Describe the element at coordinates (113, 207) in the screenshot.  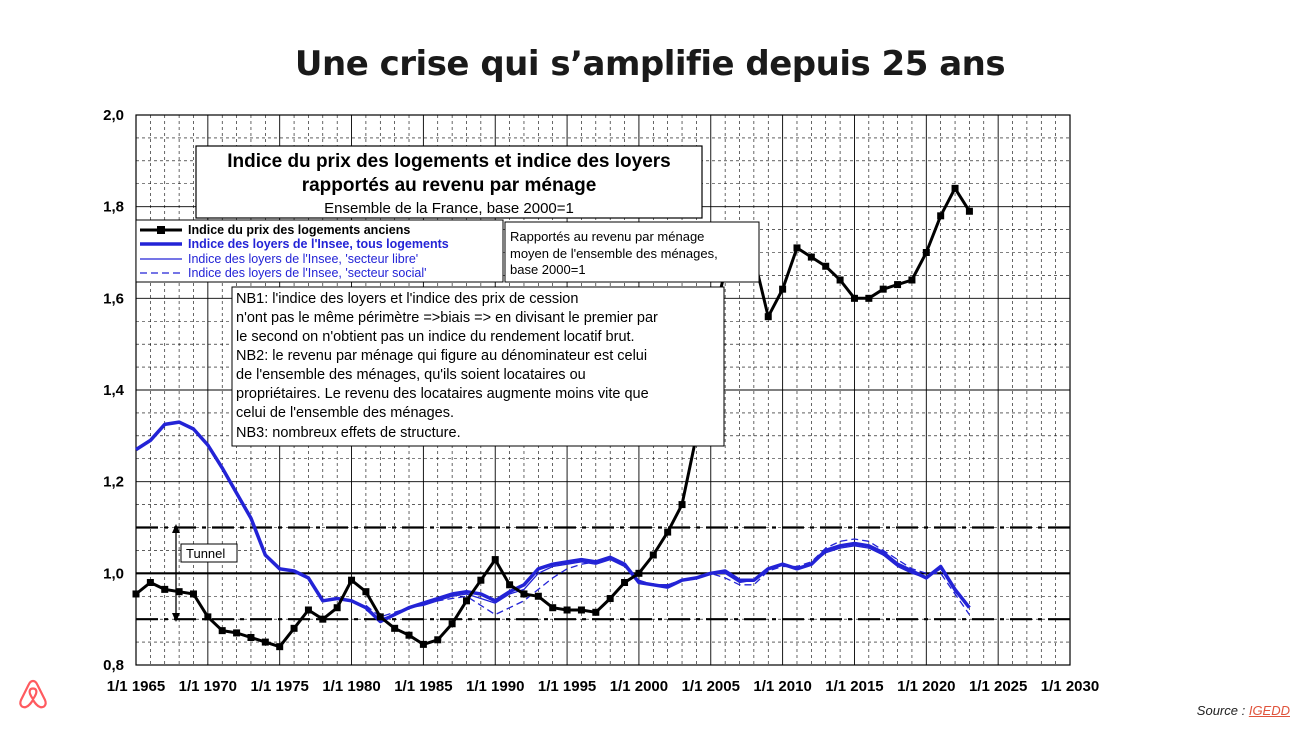
I see `y-tick-label: 1,8` at that location.